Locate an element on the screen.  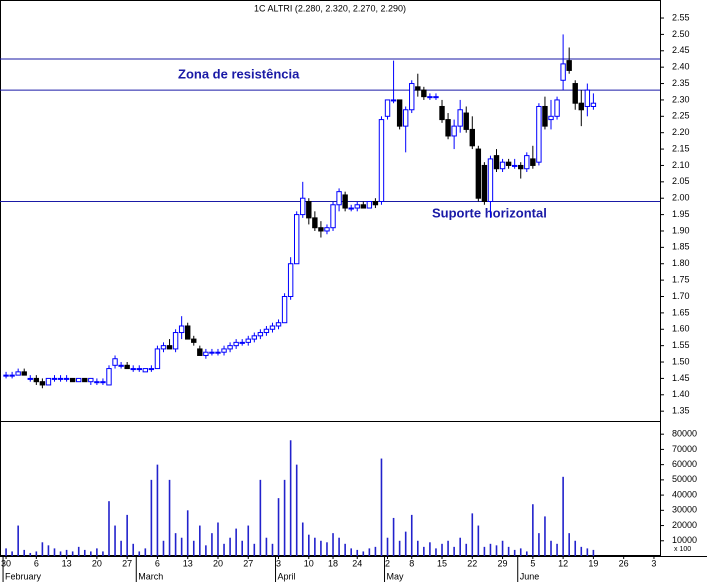
y2-tick-label: 60000 is located at coordinates (684, 464).